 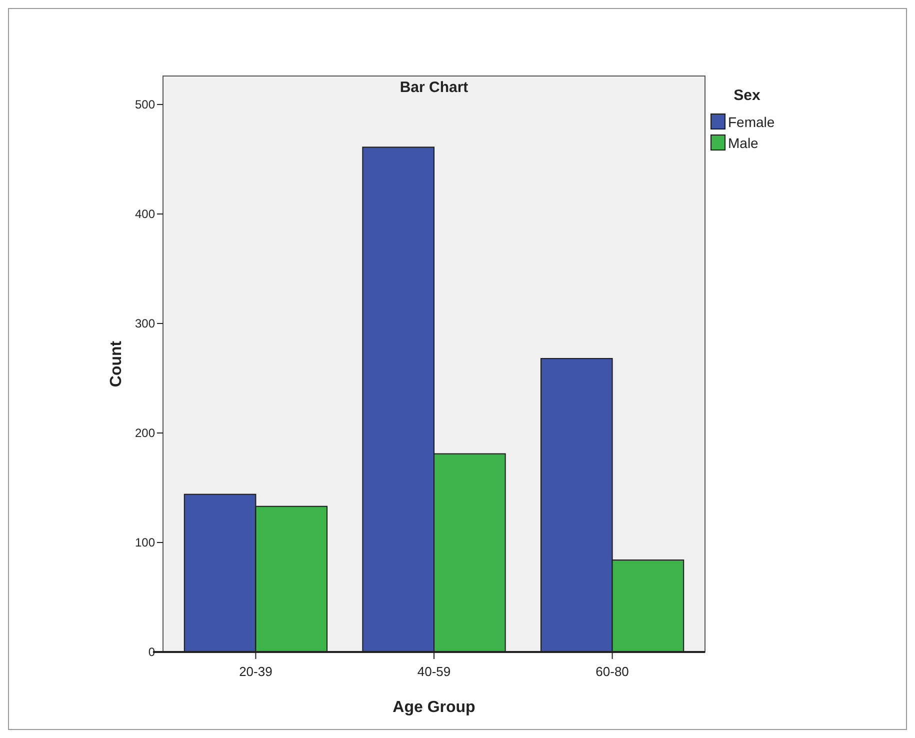 I want to click on y-tick-label: 500, so click(x=145, y=104).